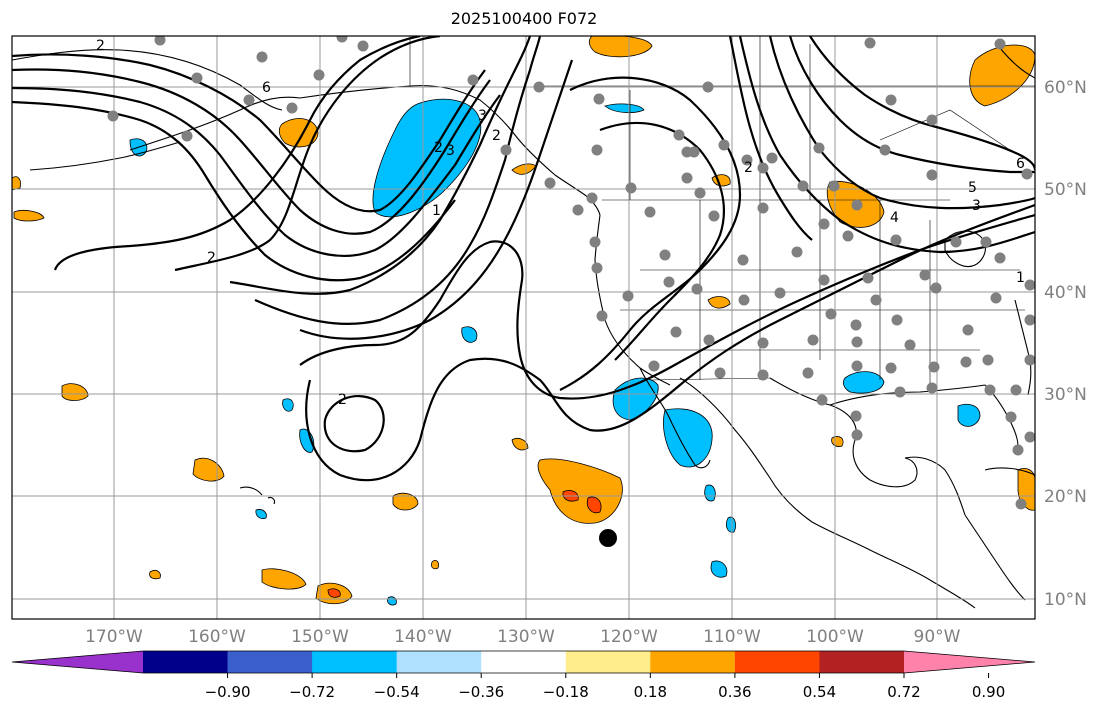 This screenshot has height=712, width=1105. What do you see at coordinates (320, 637) in the screenshot?
I see `lon-label: 150°W` at bounding box center [320, 637].